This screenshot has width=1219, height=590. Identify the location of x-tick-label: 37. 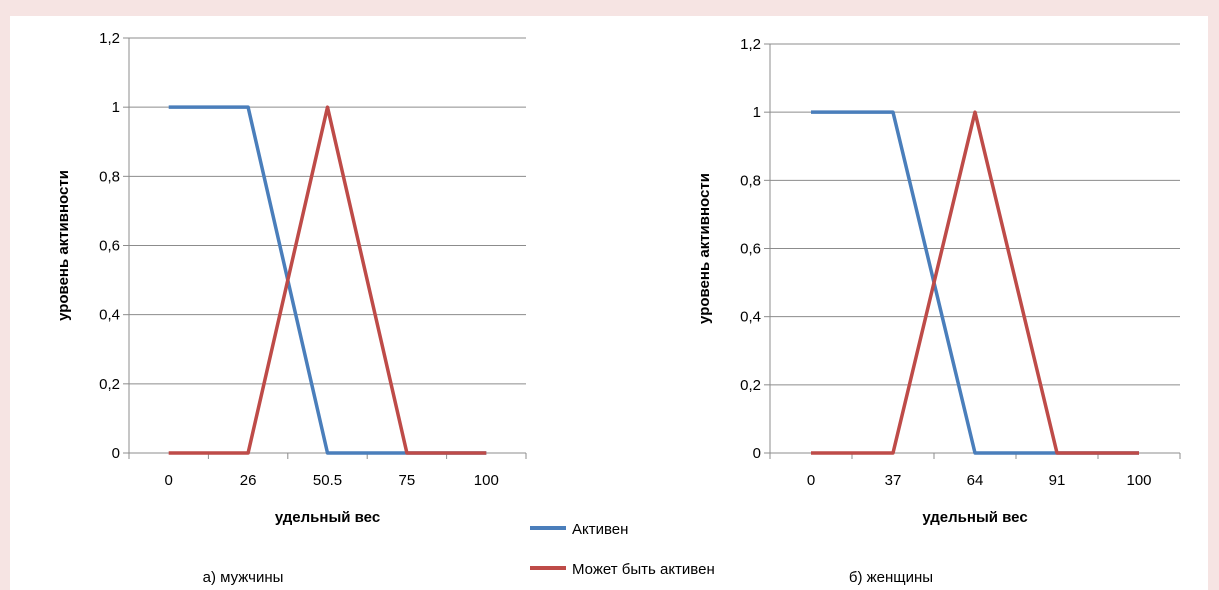
(893, 480).